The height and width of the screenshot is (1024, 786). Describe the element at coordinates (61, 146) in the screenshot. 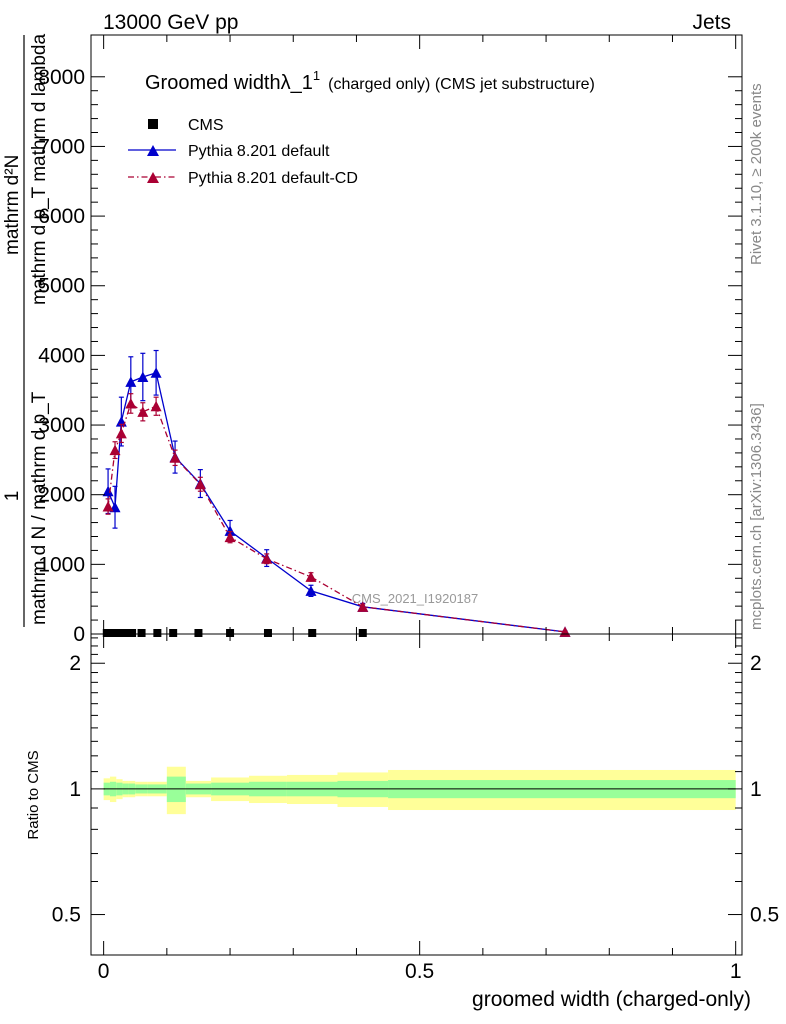

I see `main-ytick-label: 7000` at that location.